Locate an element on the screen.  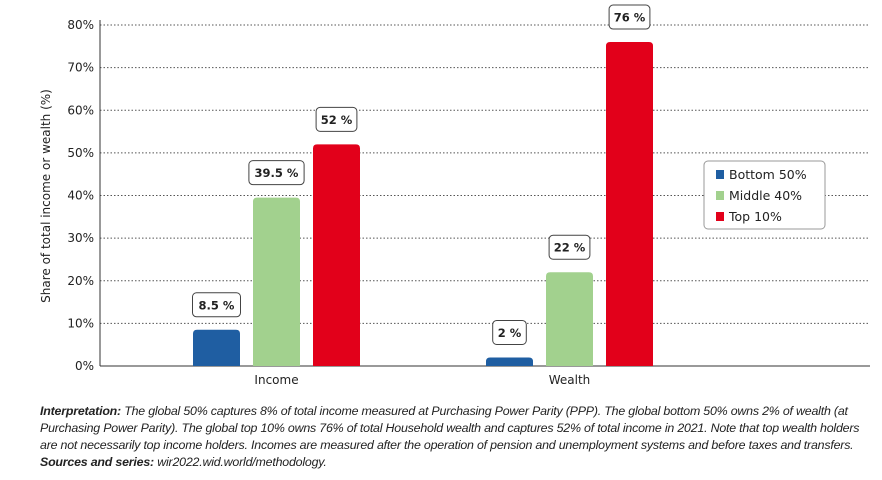
x-tick-label: Wealth is located at coordinates (570, 380).